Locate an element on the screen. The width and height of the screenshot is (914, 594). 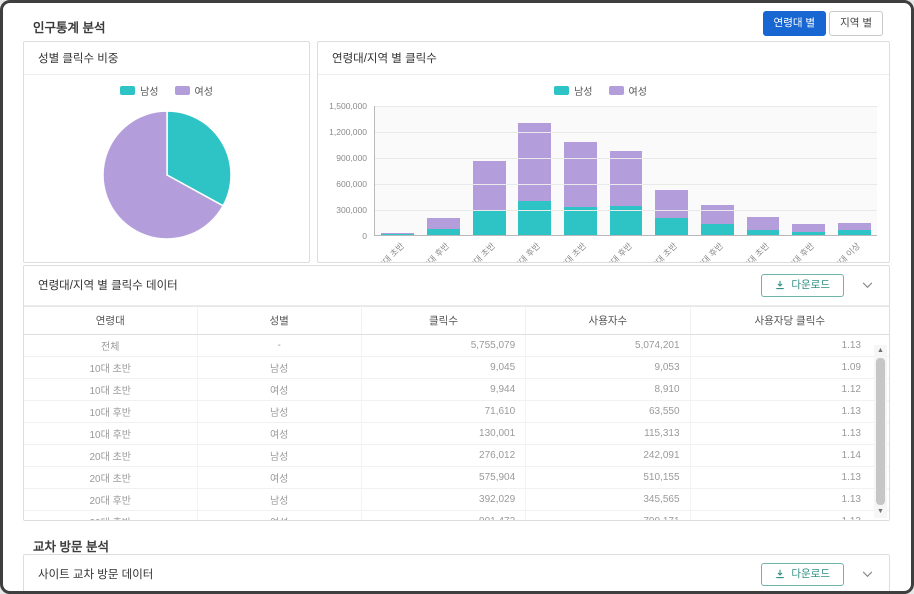
table-scrollbar: ▲ ▼ is located at coordinates (880, 431).